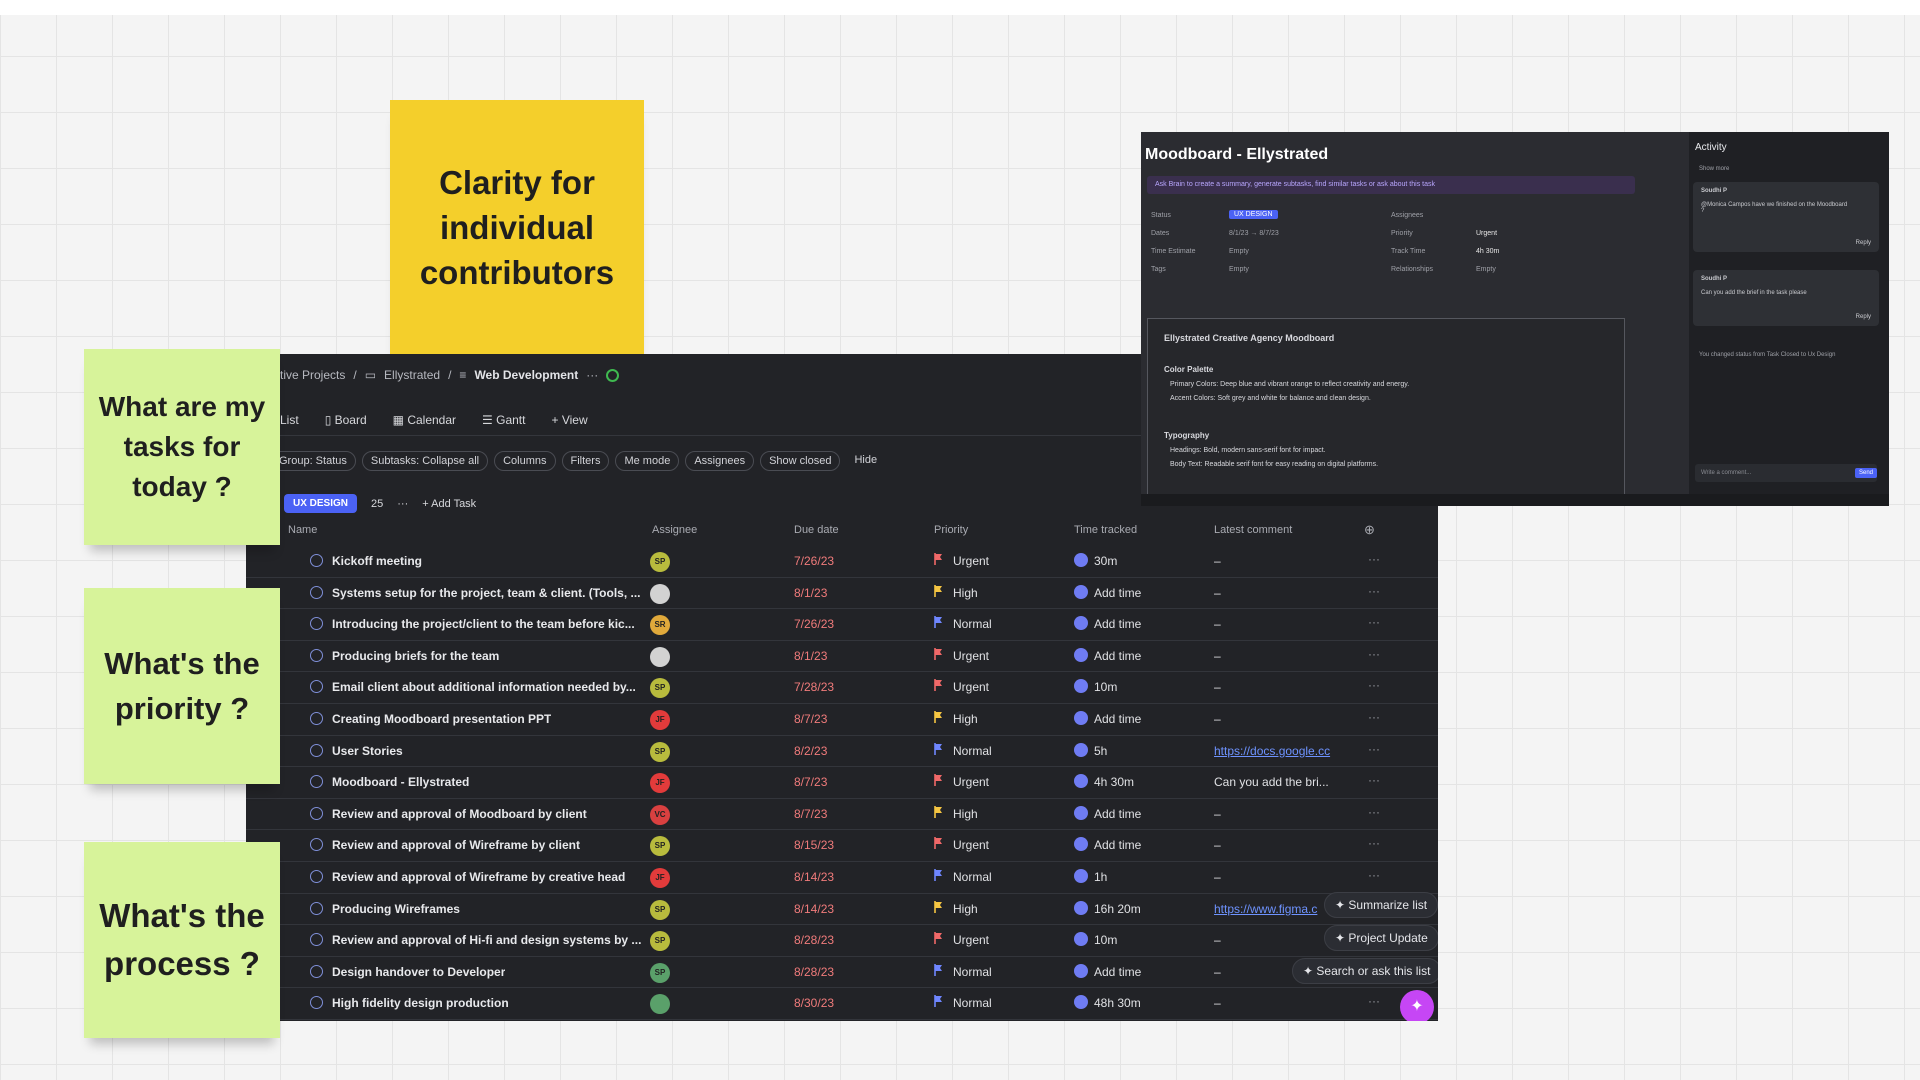  I want to click on avatar: JF, so click(660, 783).